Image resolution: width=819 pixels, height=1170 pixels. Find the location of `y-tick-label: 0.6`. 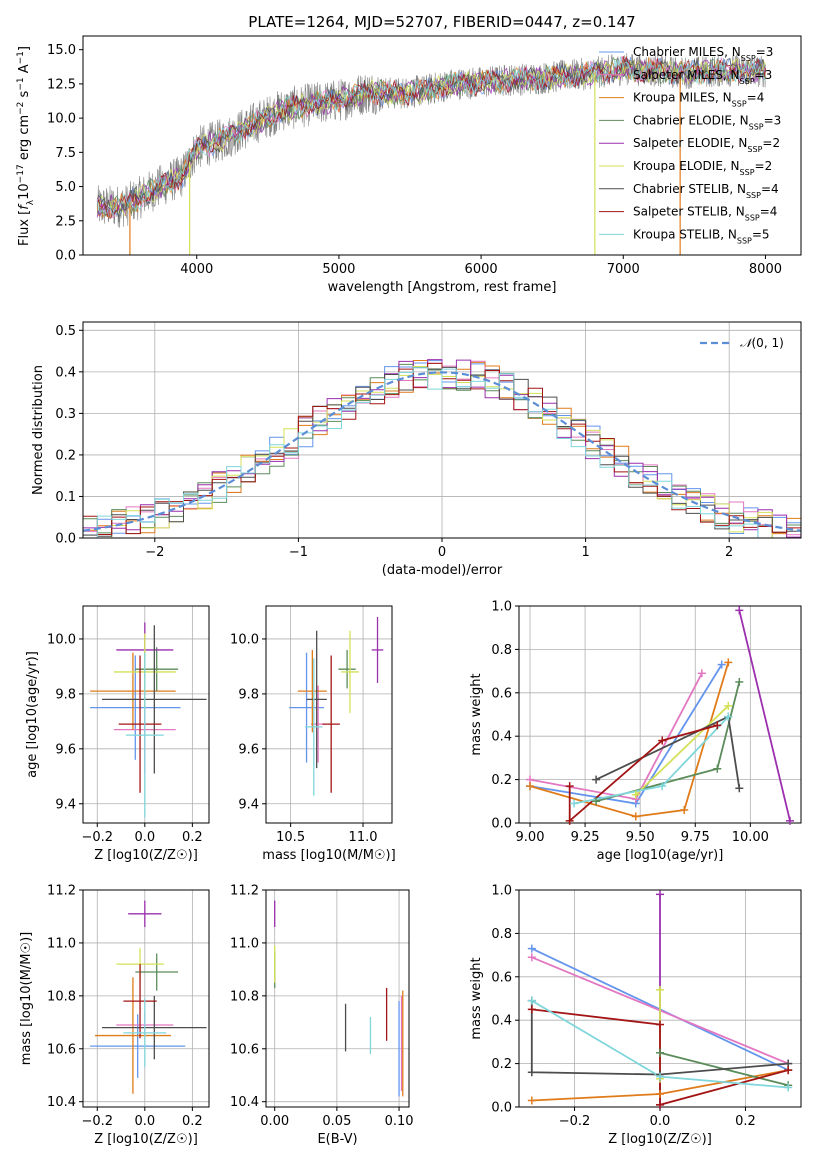

y-tick-label: 0.6 is located at coordinates (501, 977).